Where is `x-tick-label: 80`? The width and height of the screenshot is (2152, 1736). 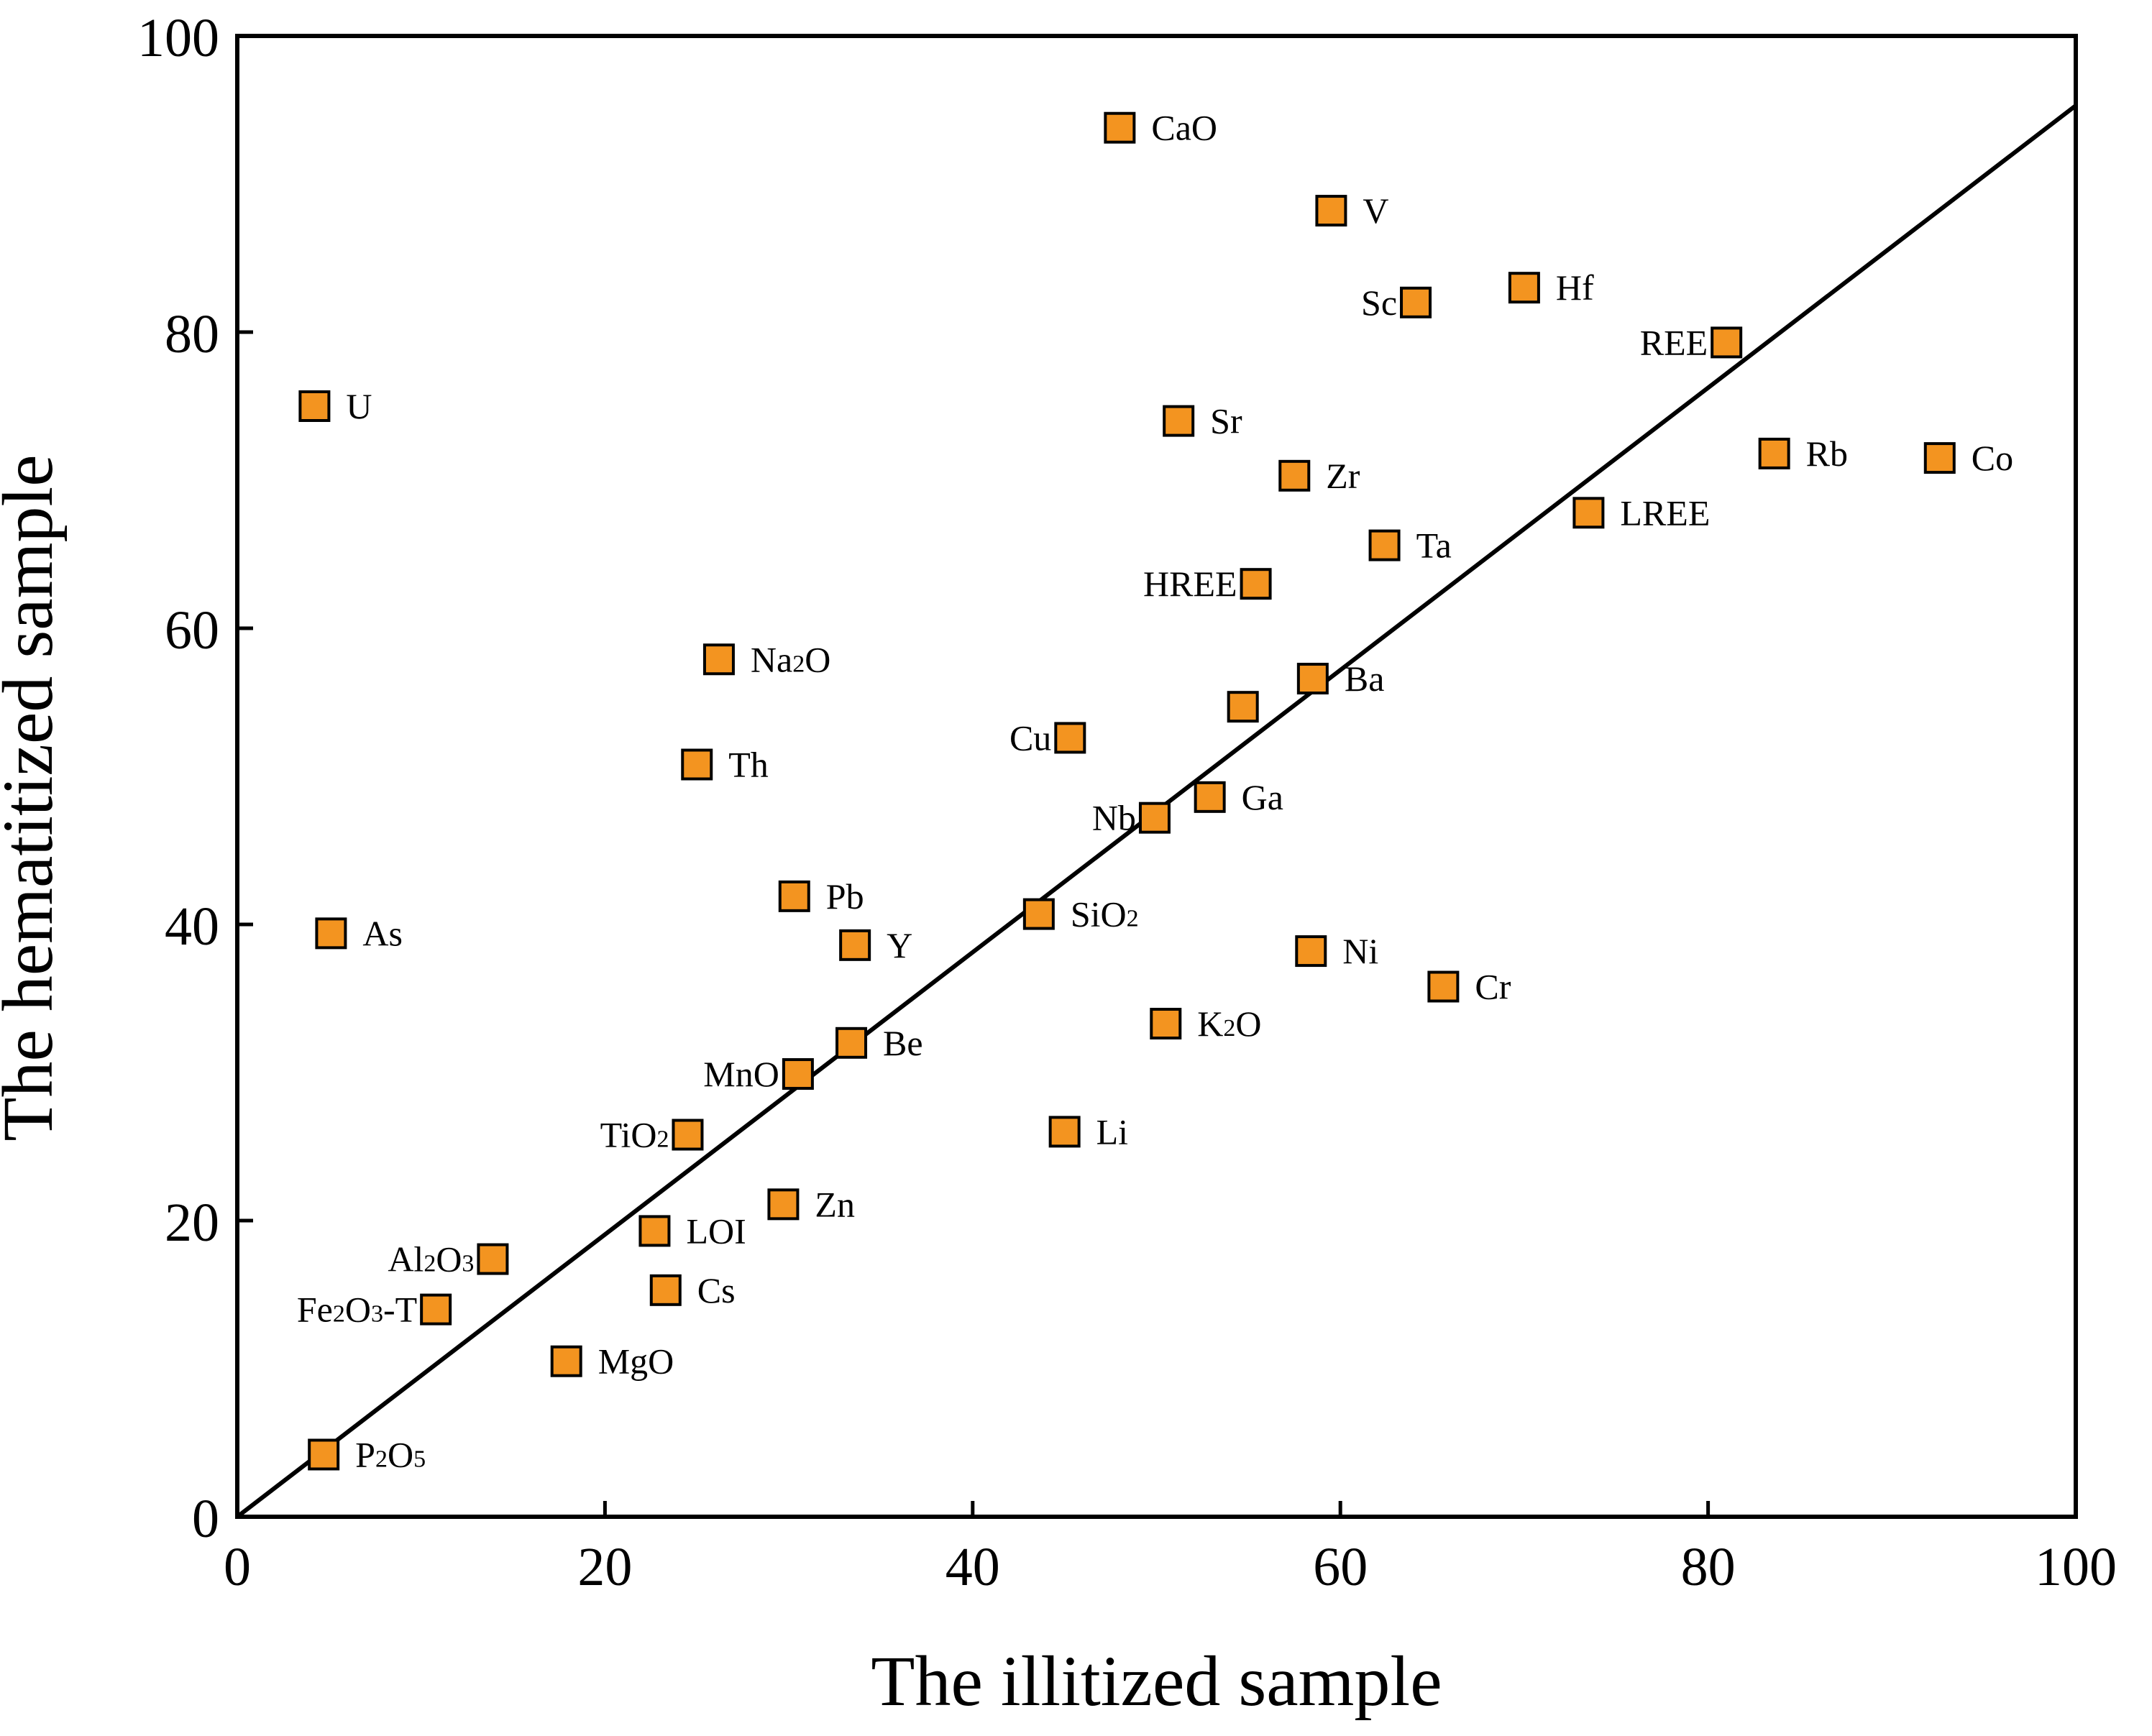
x-tick-label: 80 is located at coordinates (1708, 1567).